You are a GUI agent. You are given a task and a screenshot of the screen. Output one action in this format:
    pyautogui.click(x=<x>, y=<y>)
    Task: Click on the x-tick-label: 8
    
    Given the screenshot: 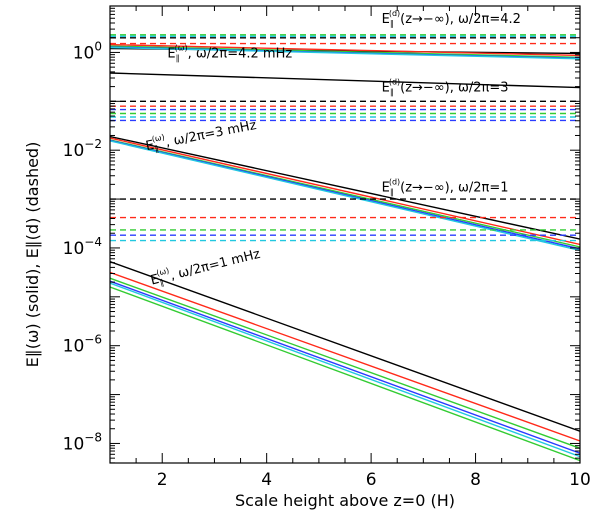 What is the action you would take?
    pyautogui.click(x=475, y=480)
    